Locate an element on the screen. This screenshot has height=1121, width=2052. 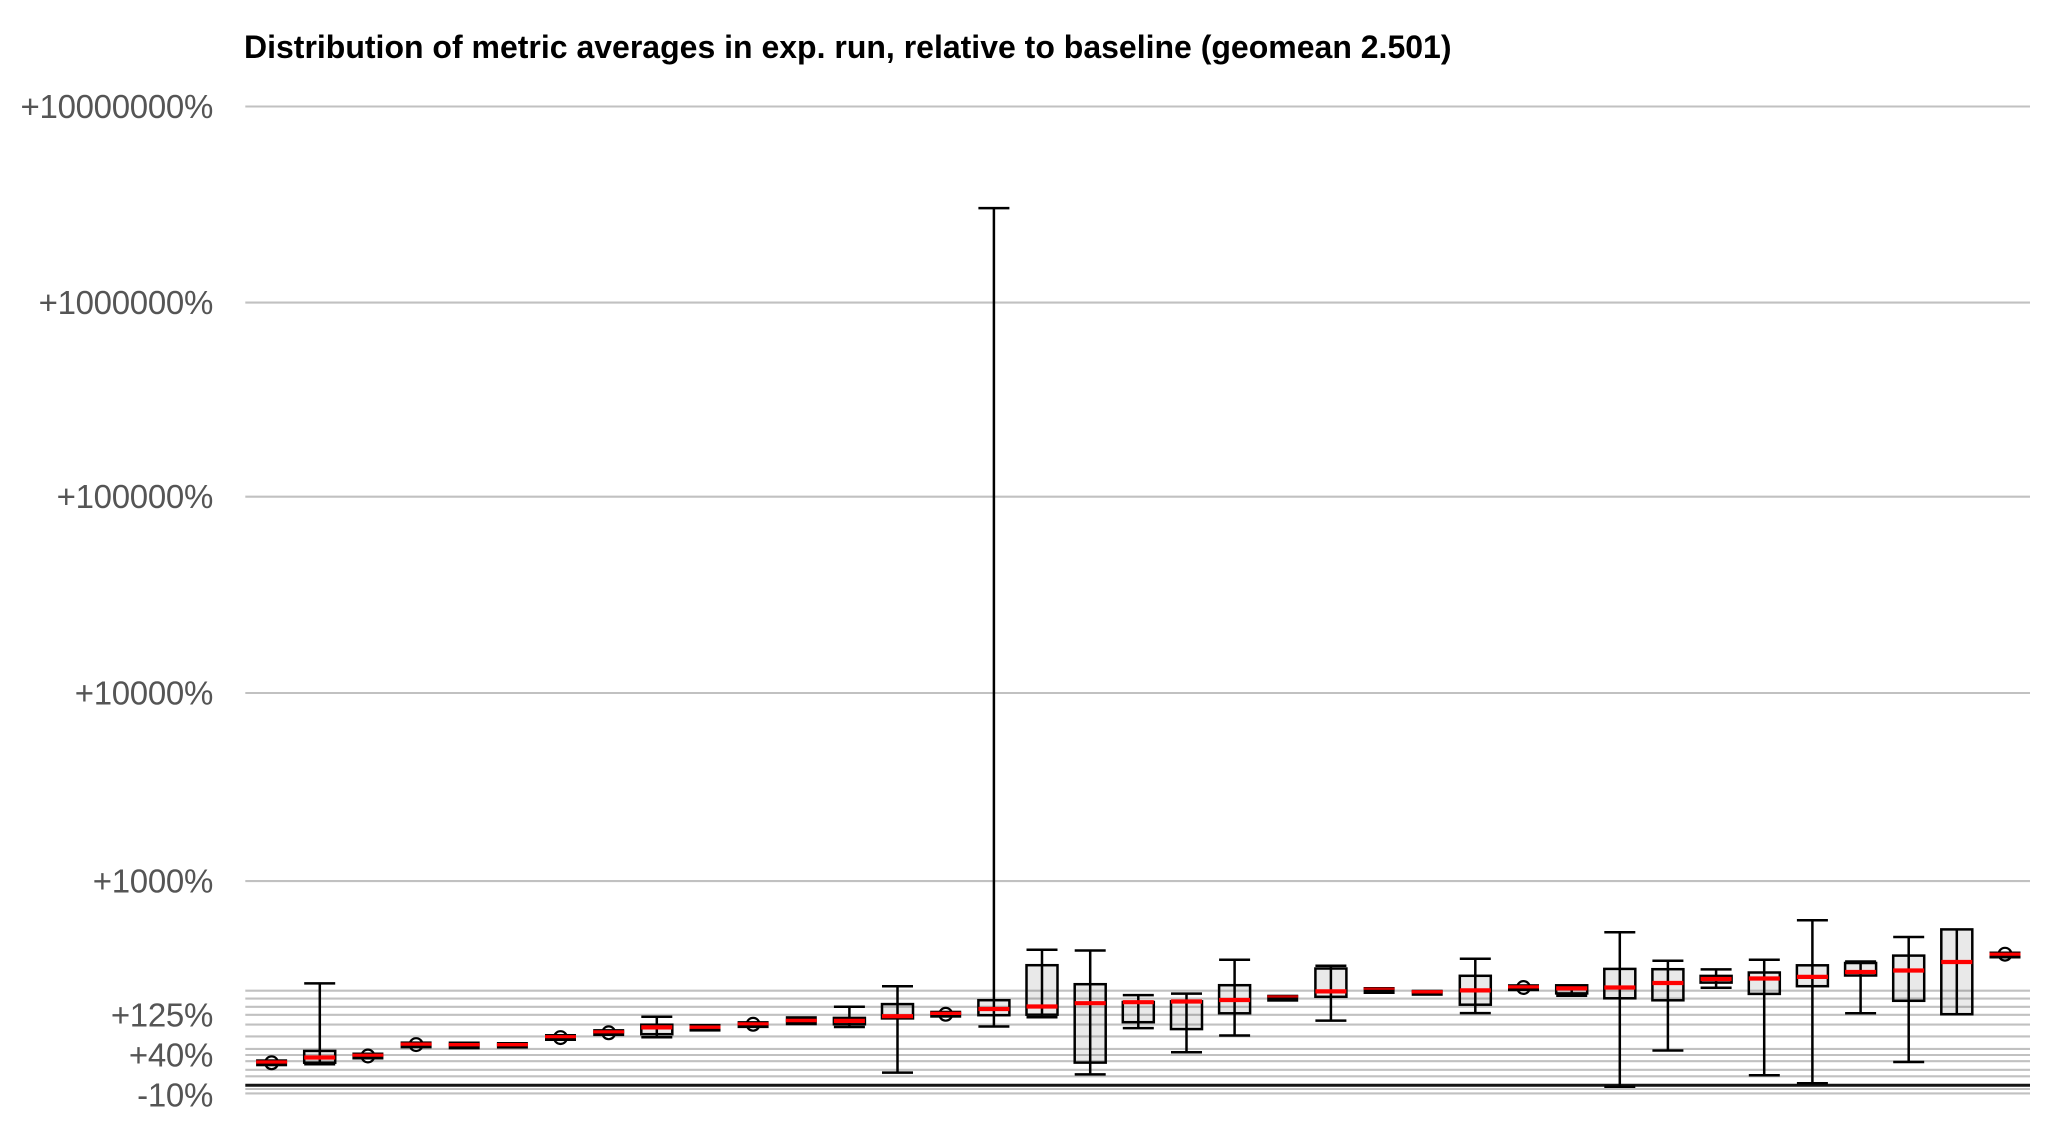
svg-text: -10% is located at coordinates (175, 1095).